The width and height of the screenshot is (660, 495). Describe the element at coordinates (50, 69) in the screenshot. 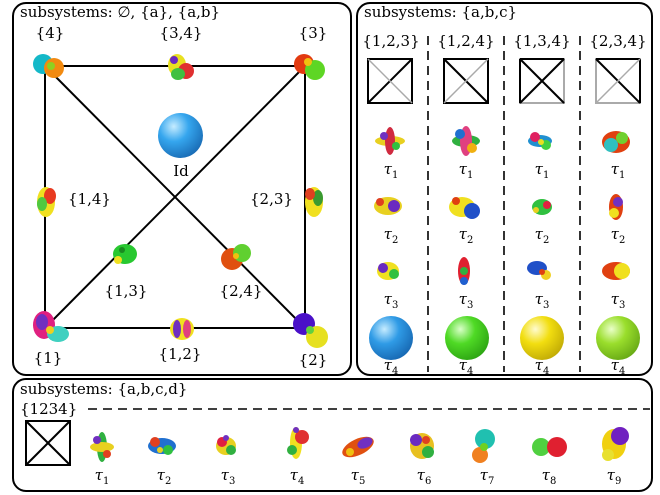

I see `node-4-orbital` at that location.